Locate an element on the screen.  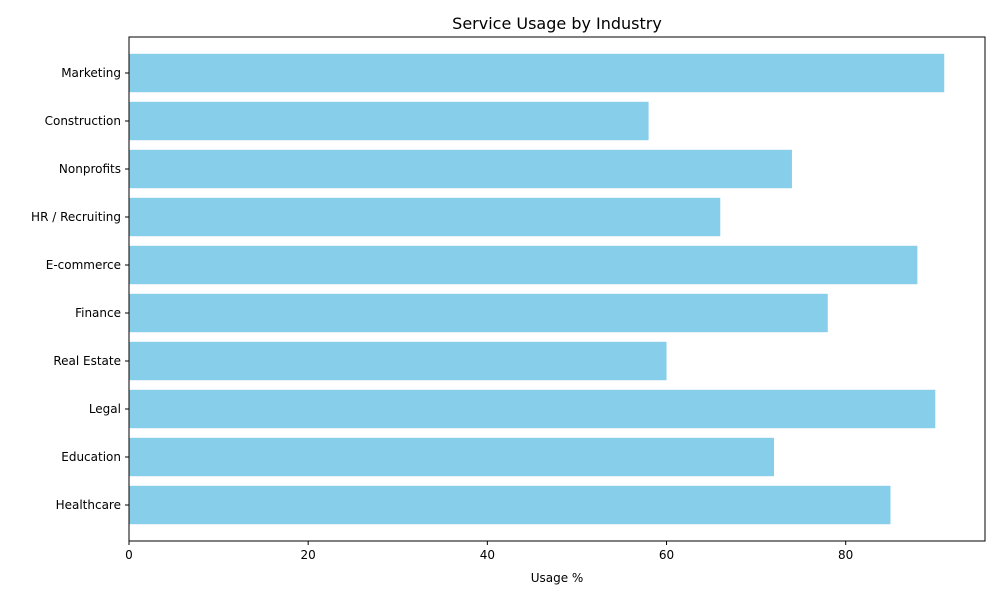
bar-real-estate is located at coordinates (398, 361).